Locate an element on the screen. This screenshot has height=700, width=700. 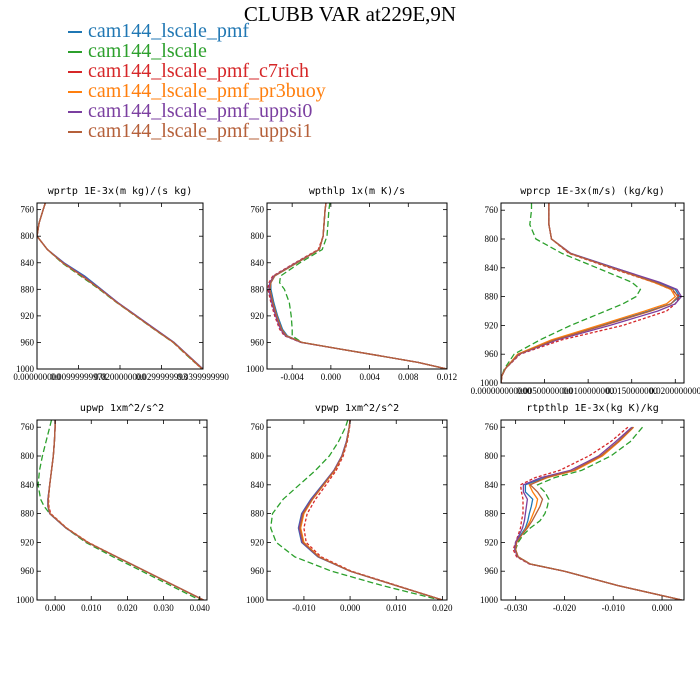
x-tick-label: -0.004 is located at coordinates (293, 377).